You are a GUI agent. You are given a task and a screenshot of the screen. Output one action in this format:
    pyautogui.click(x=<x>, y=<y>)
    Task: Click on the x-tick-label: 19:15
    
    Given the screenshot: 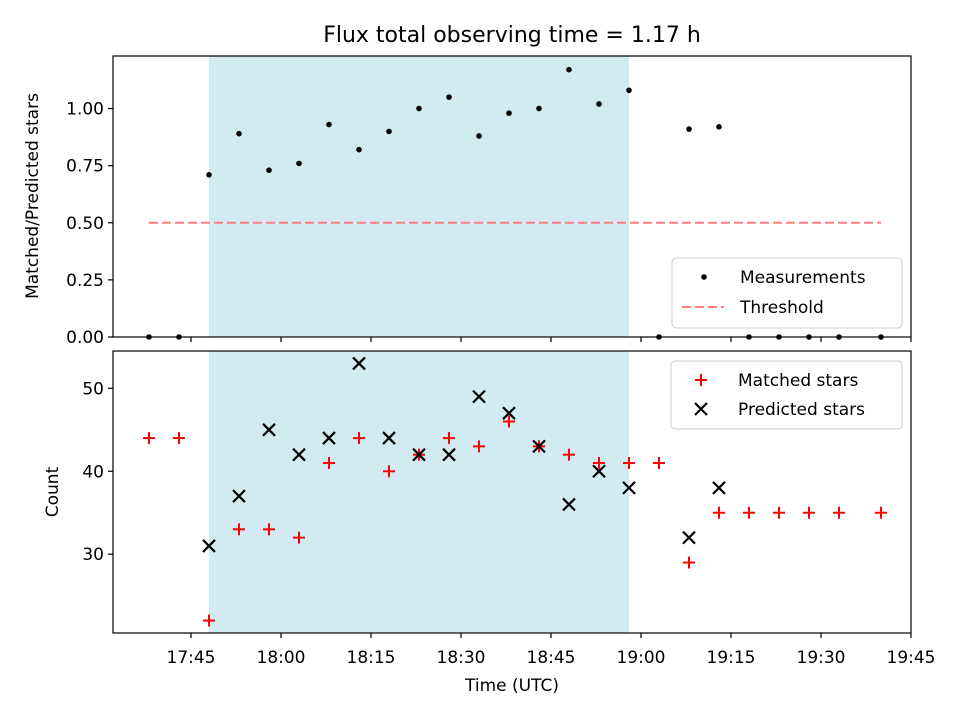 What is the action you would take?
    pyautogui.click(x=731, y=658)
    